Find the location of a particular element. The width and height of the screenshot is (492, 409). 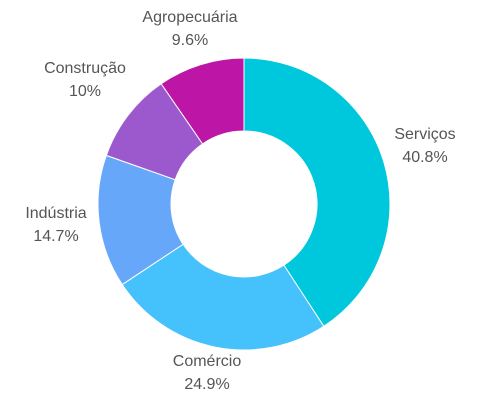

slice-label-1: Serviços is located at coordinates (424, 134).